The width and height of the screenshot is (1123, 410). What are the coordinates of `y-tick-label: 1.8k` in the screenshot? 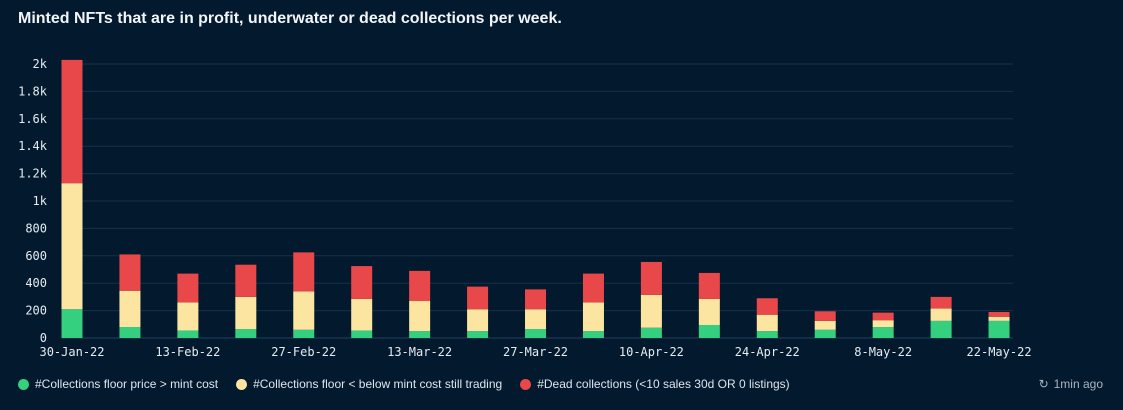 It's located at (33, 91).